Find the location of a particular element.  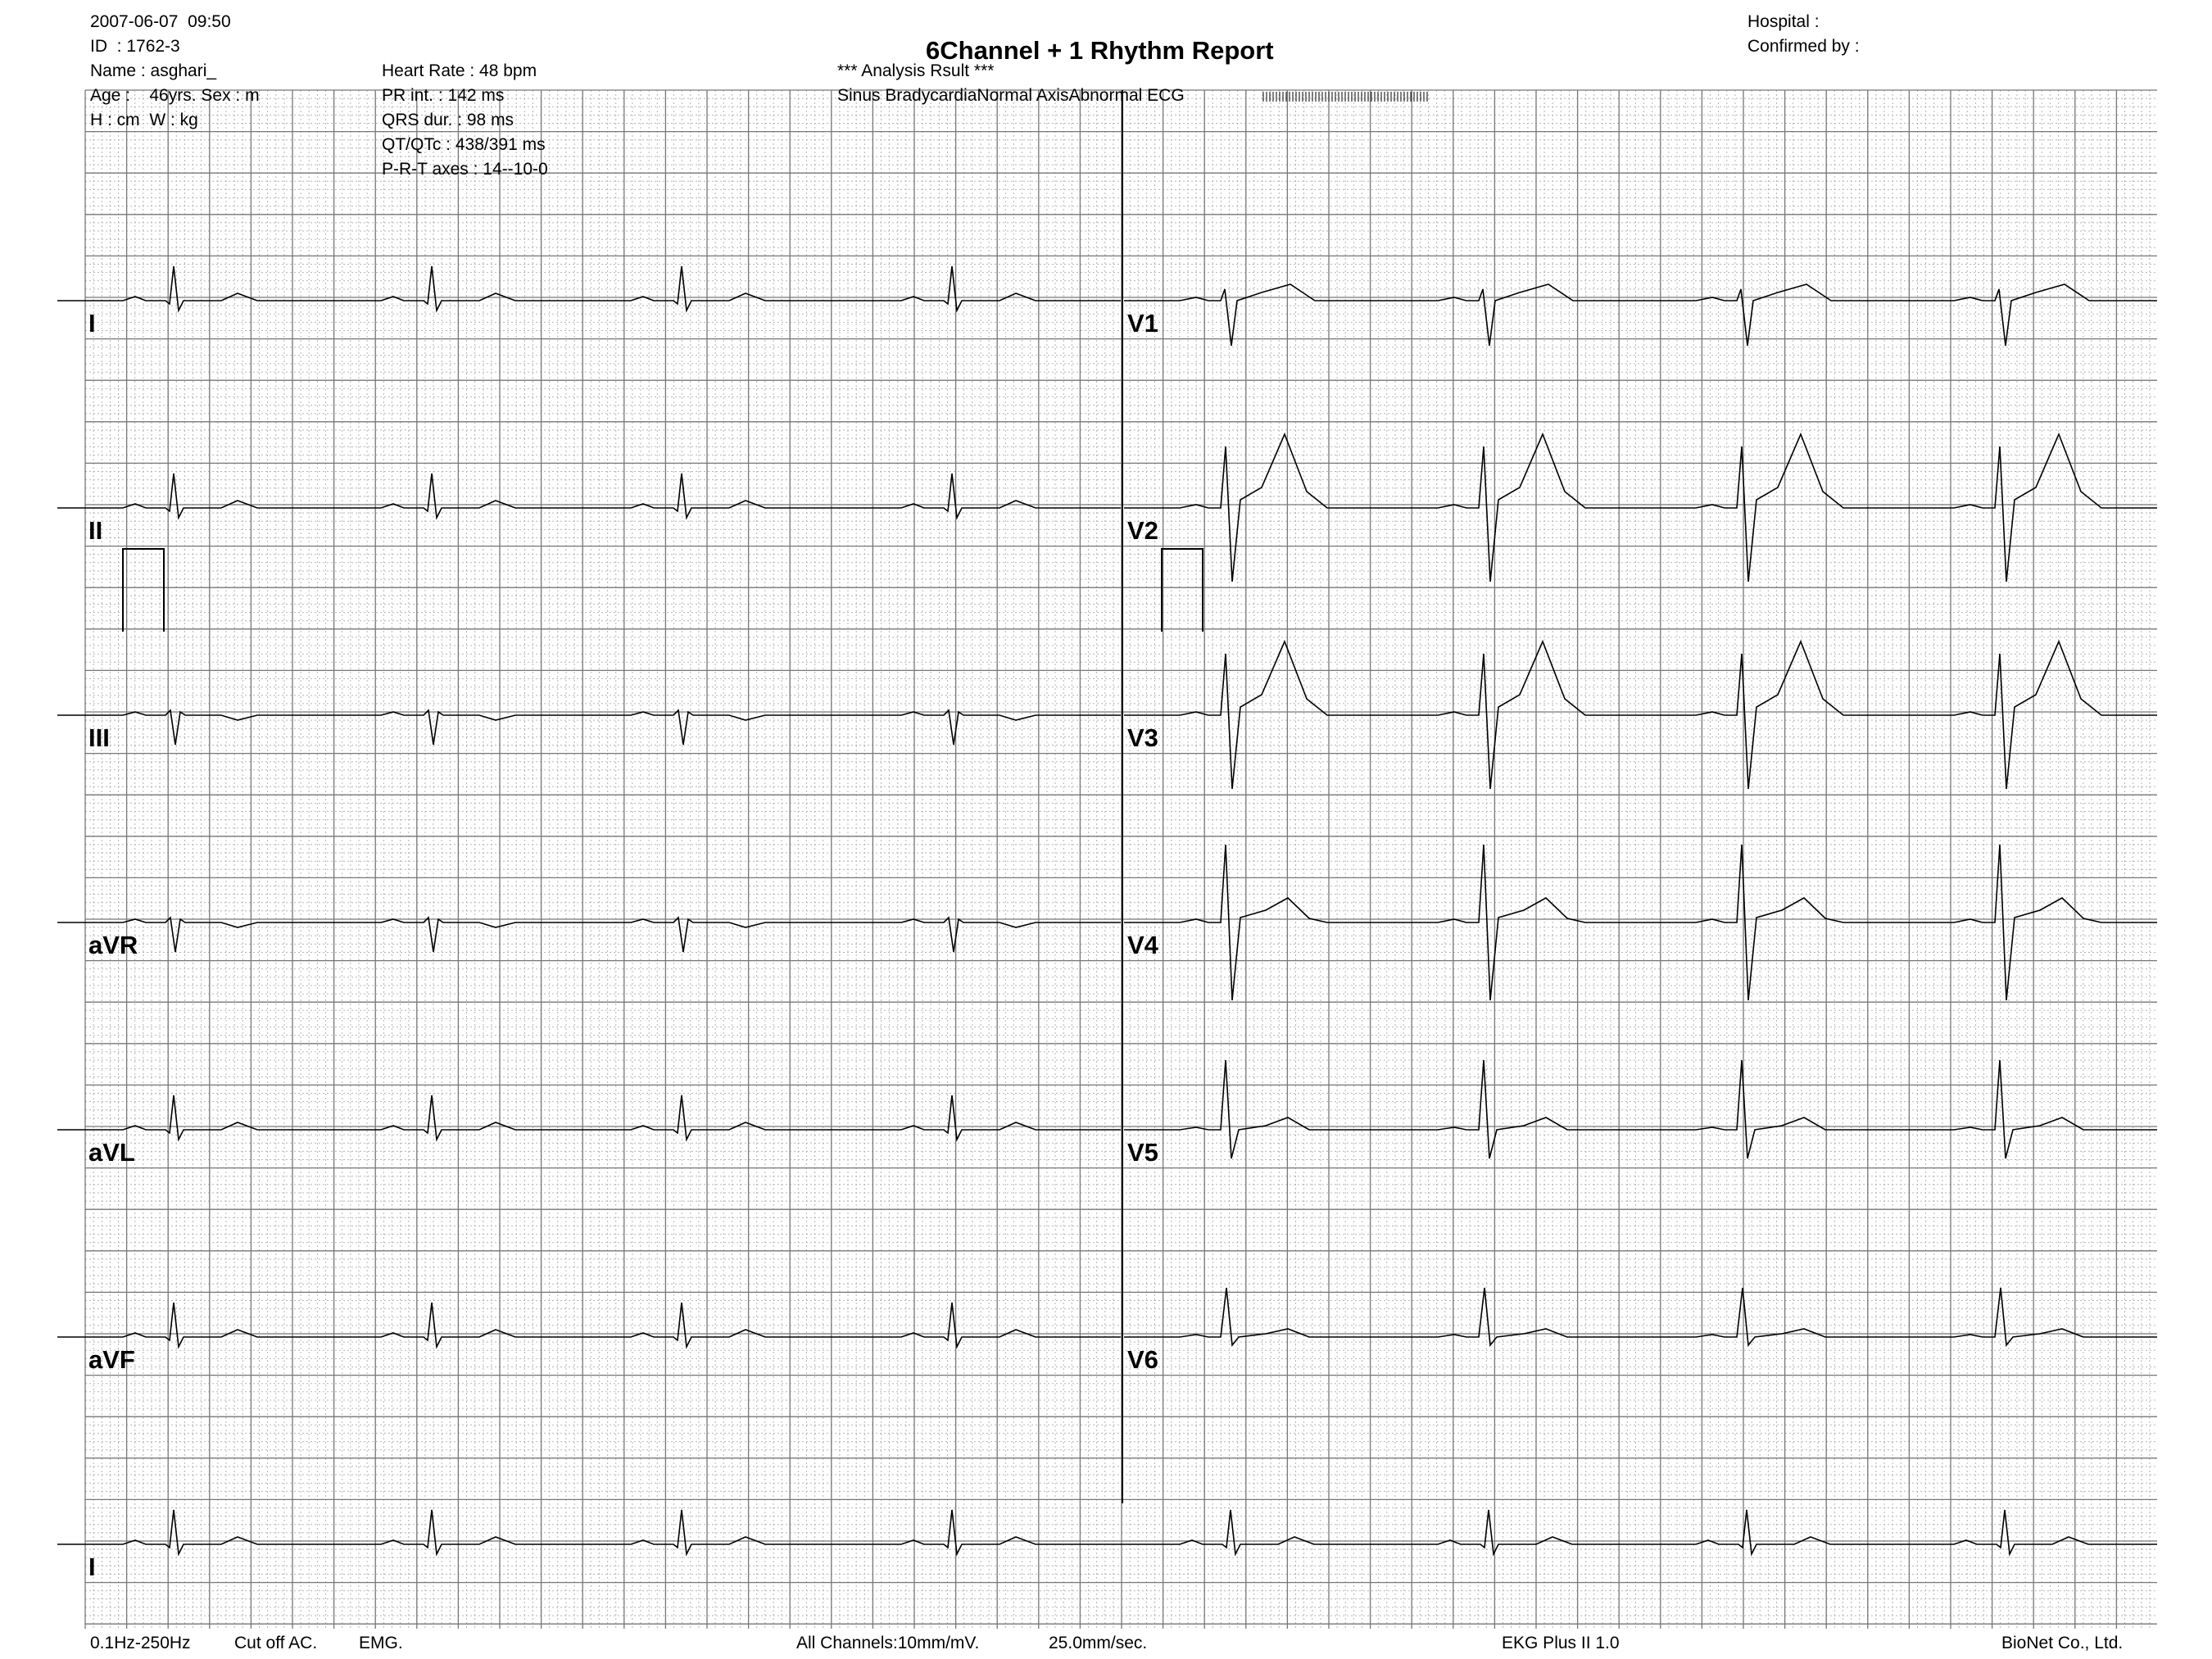

trace-lead-v3 is located at coordinates (1640, 714).